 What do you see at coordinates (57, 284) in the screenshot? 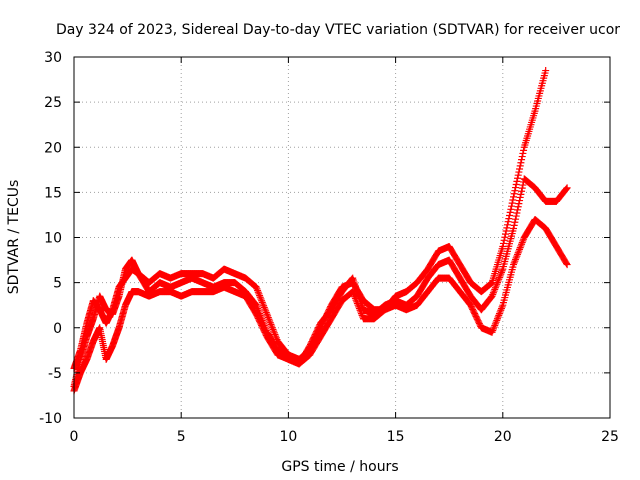
I see `y-tick-label: 5` at bounding box center [57, 284].